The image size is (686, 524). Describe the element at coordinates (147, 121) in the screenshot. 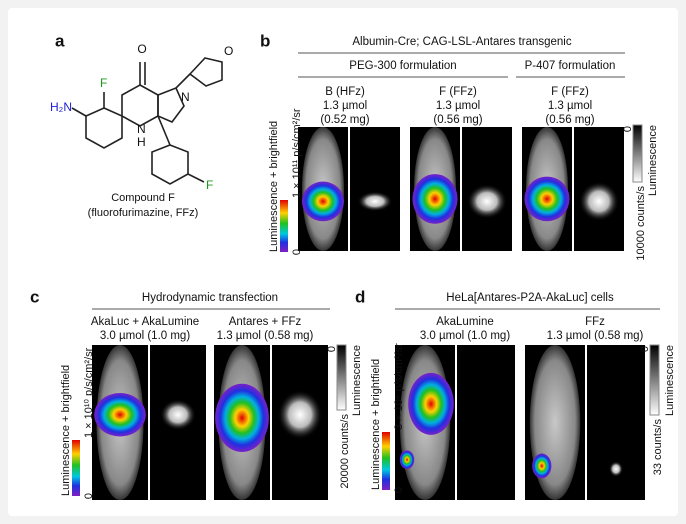

I see `structure` at that location.